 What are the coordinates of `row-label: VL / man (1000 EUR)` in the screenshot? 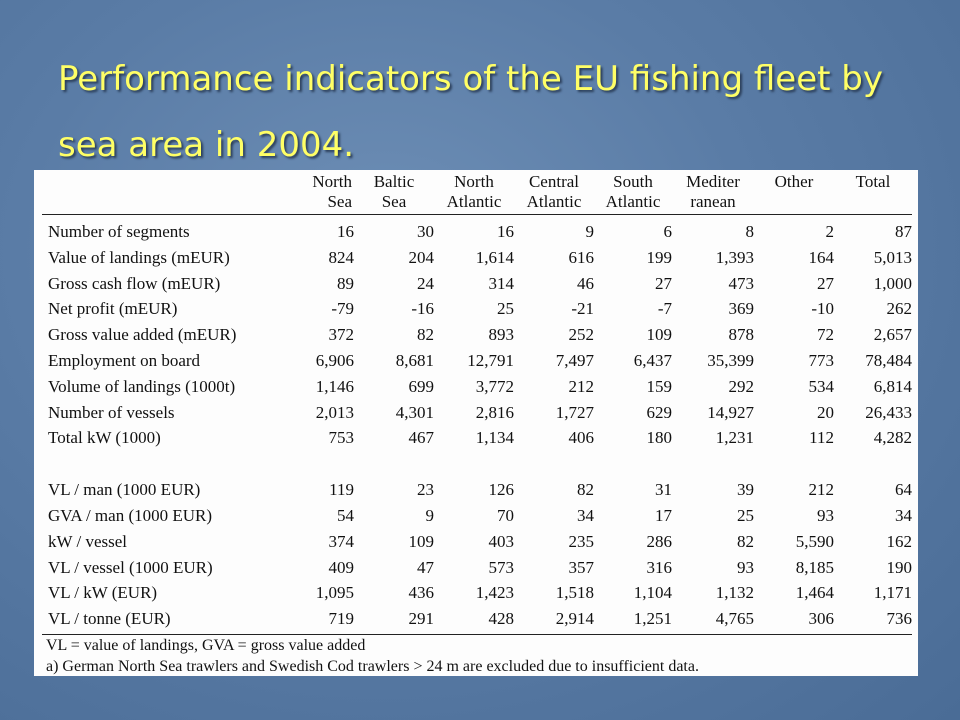 It's located at (124, 490).